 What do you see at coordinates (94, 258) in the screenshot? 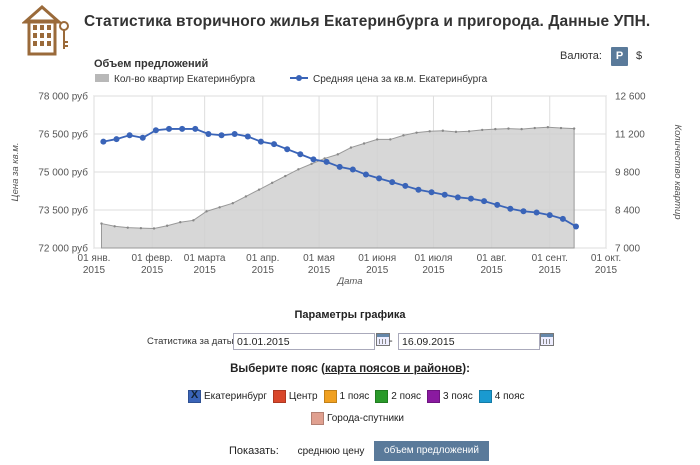
I see `x-tick-label: 01 янв.` at bounding box center [94, 258].